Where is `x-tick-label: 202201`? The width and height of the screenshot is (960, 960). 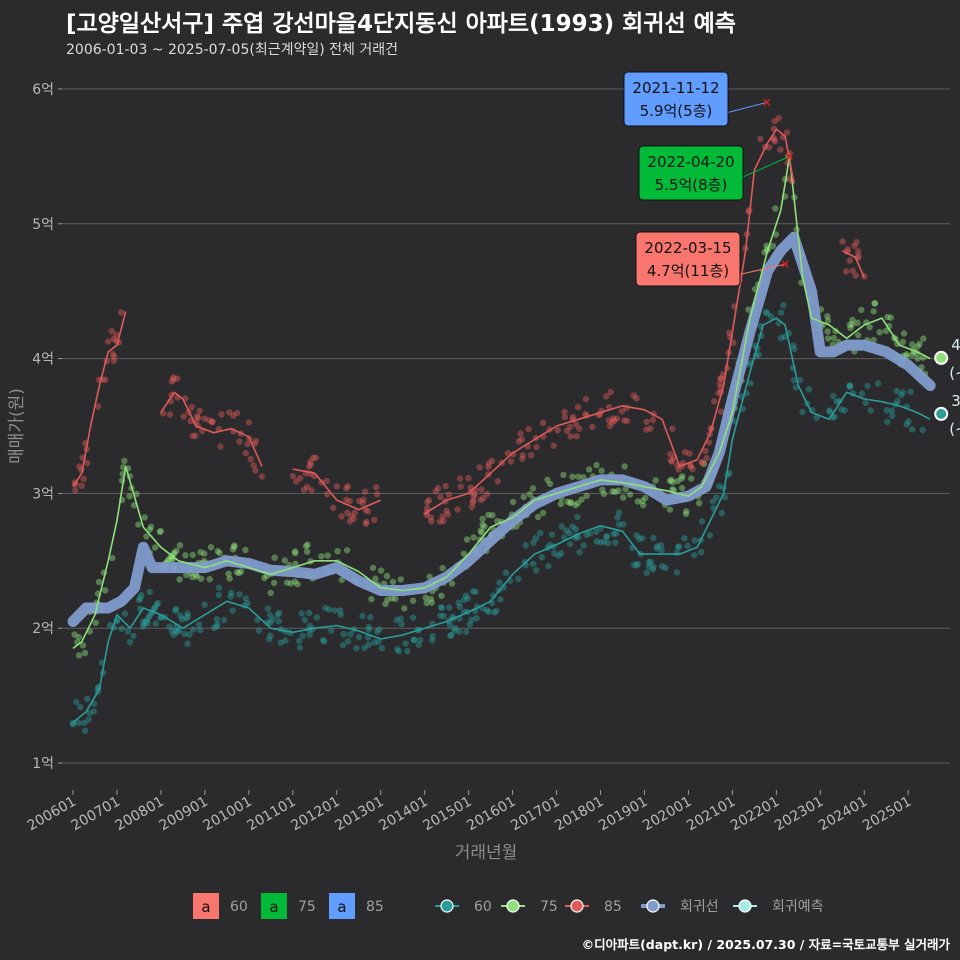 x-tick-label: 202201 is located at coordinates (755, 814).